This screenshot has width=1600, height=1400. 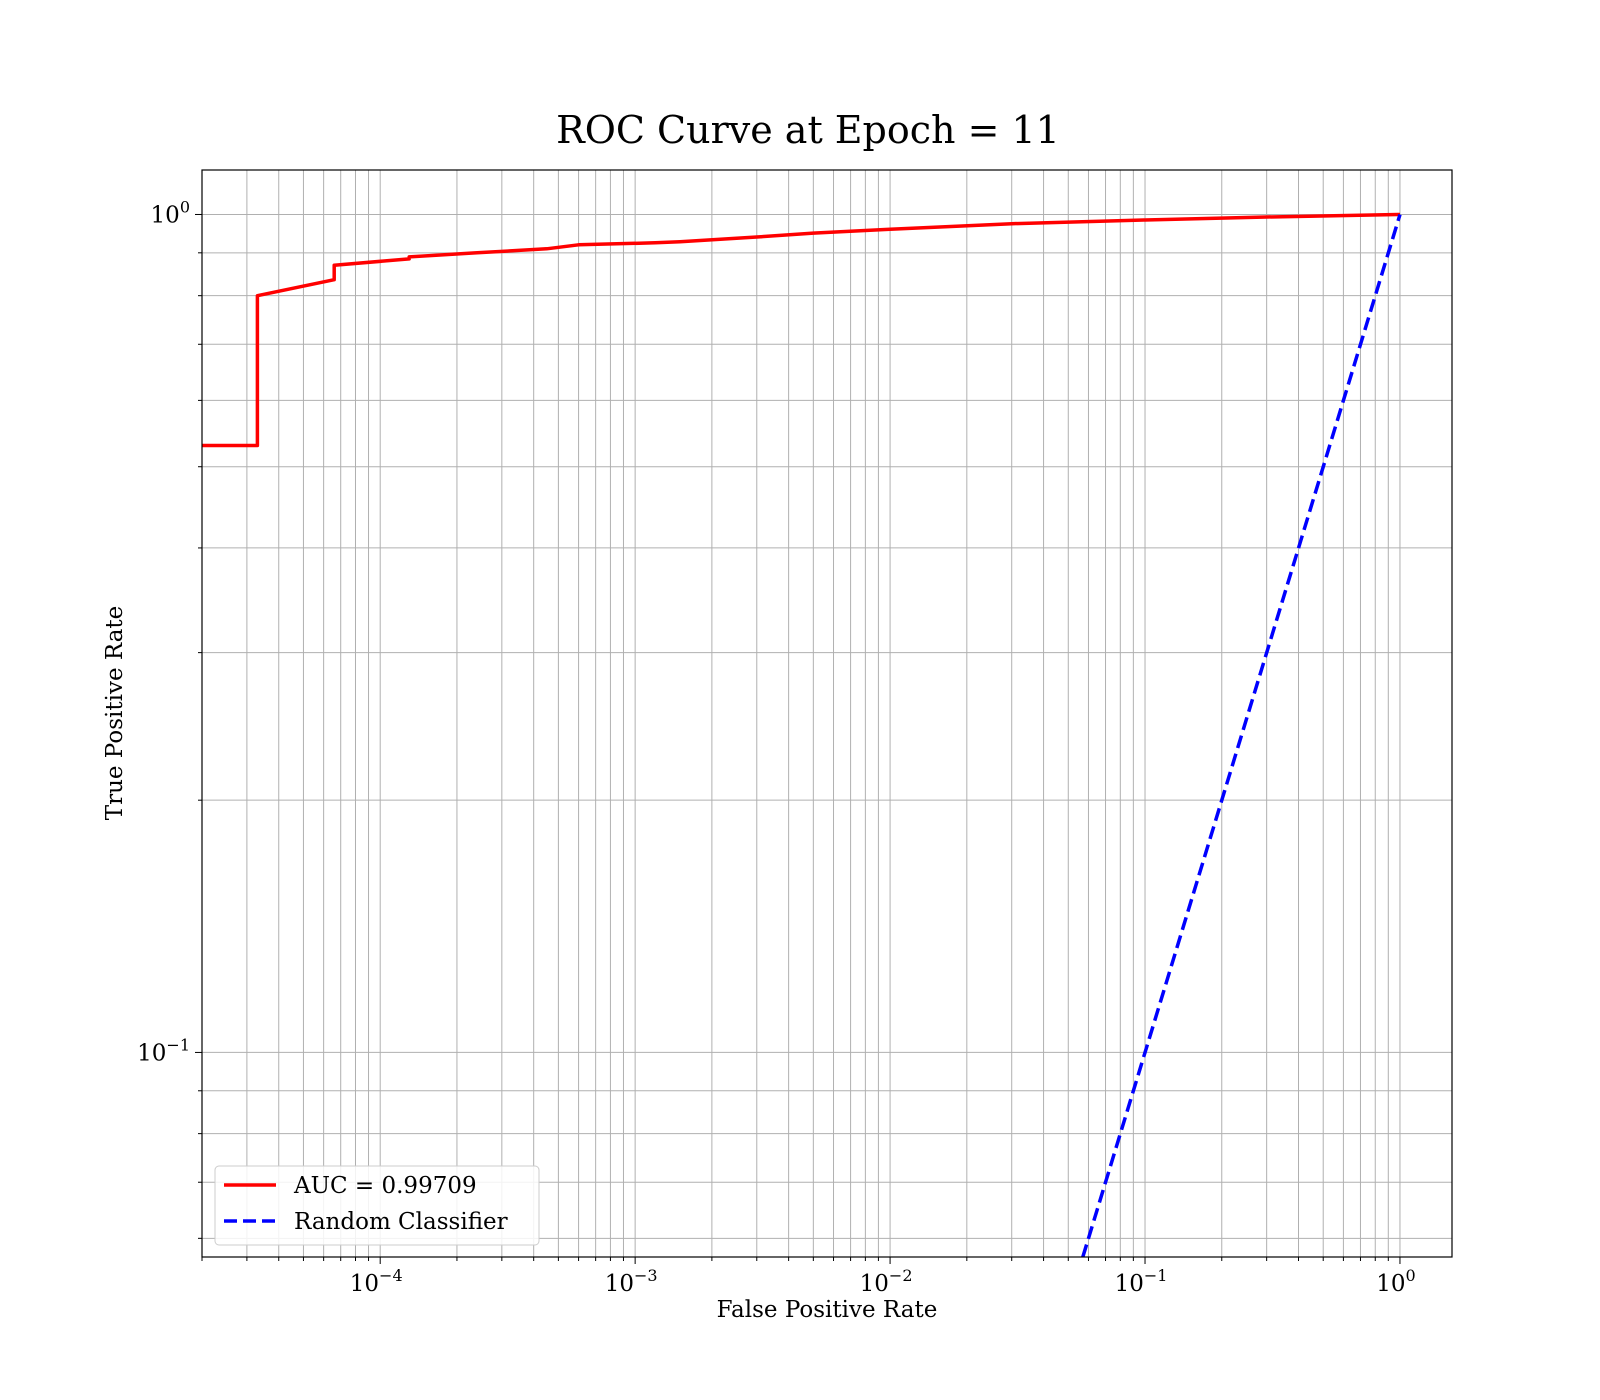 I want to click on legend-label-random: Random Classifier, so click(x=401, y=1222).